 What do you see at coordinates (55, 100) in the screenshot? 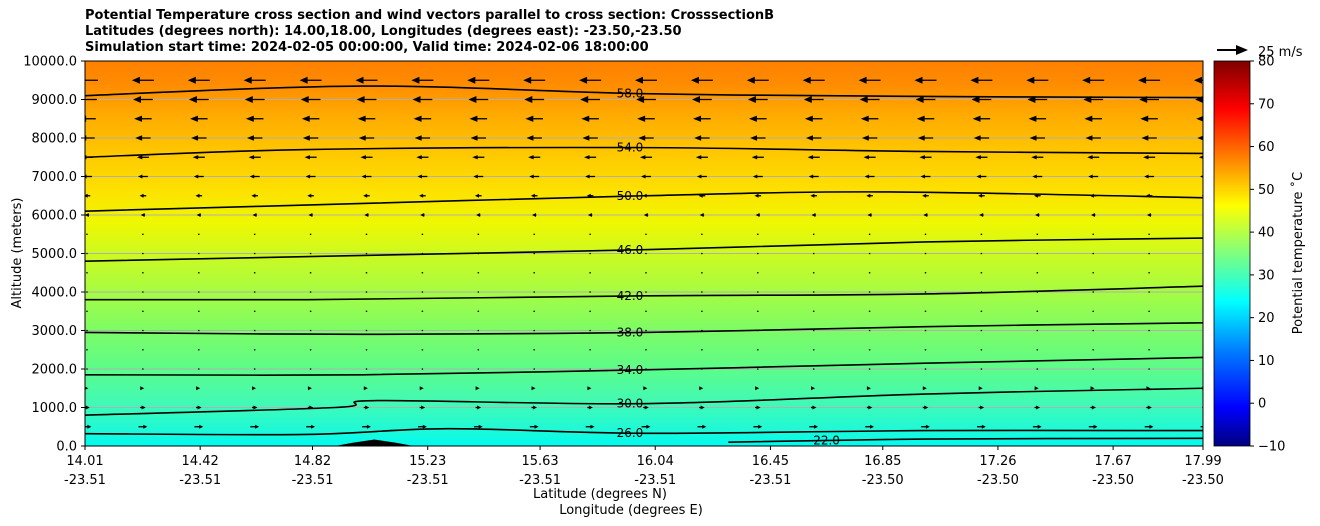
I see `y-tick-label: 9000.0` at bounding box center [55, 100].